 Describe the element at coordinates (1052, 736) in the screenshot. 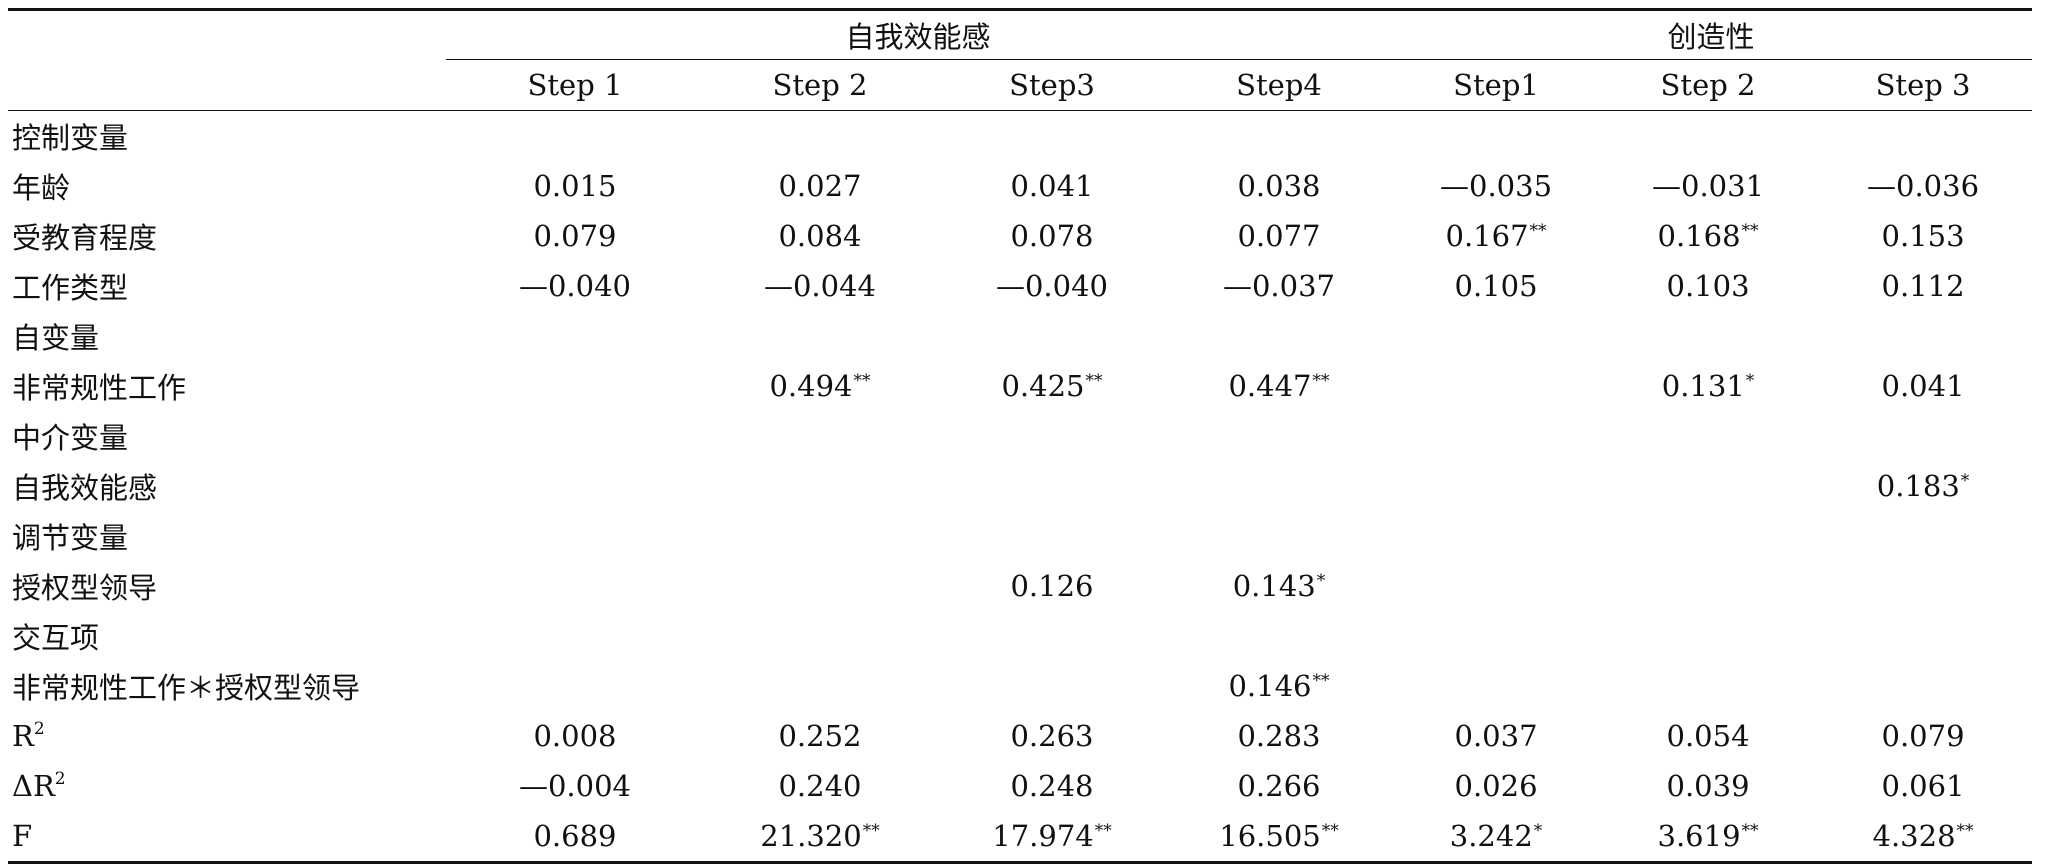

I see `cell-value: 0.263` at that location.